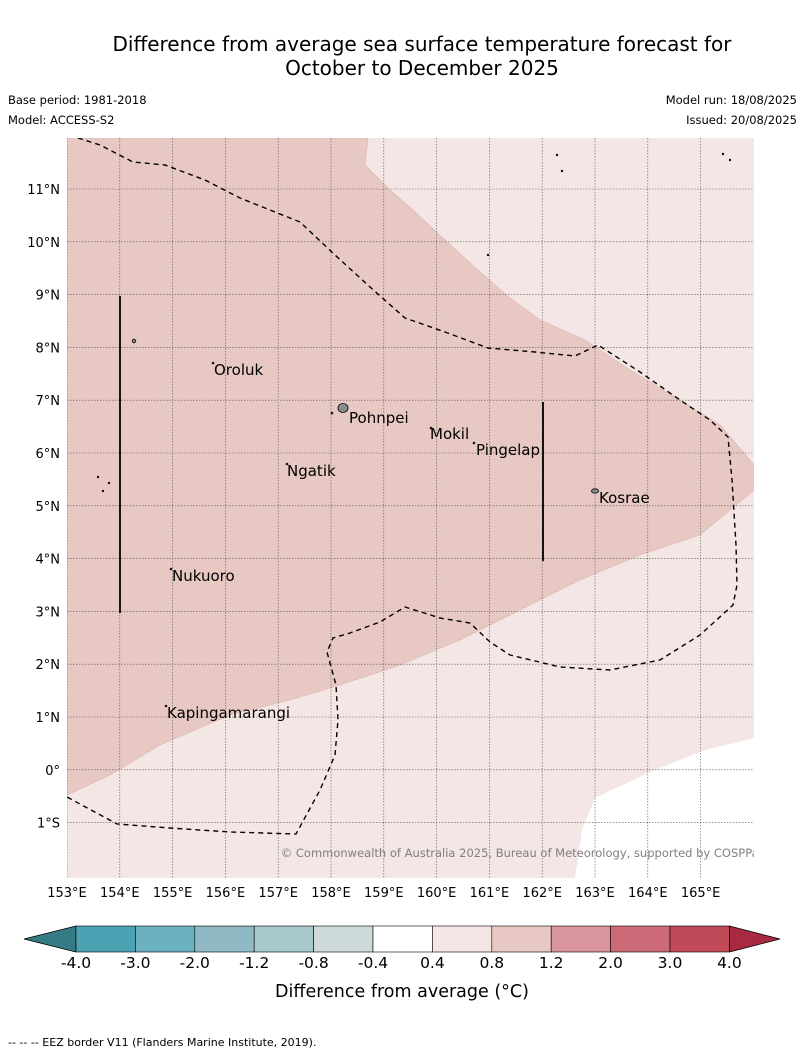 The image size is (804, 1058). What do you see at coordinates (729, 963) in the screenshot?
I see `colorbar-tick-label: 4.0` at bounding box center [729, 963].